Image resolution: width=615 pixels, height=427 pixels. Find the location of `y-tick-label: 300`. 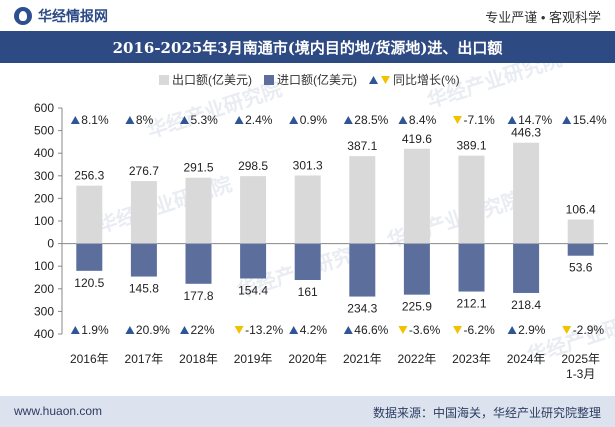

y-tick-label: 300 is located at coordinates (44, 176).